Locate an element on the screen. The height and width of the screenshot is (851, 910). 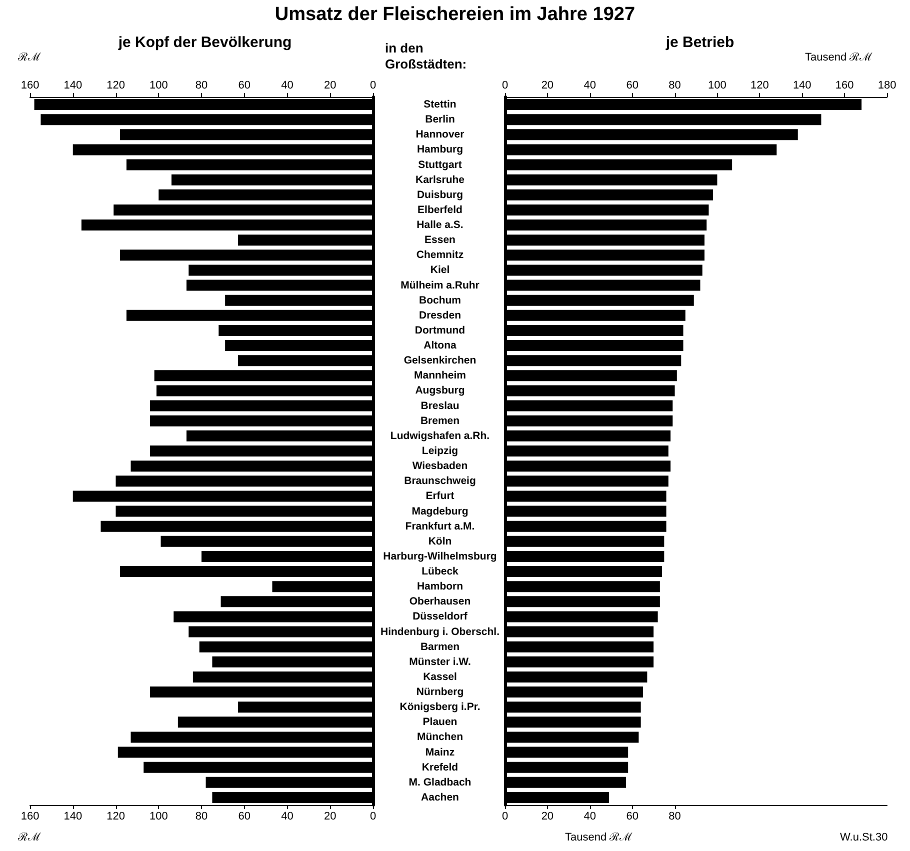
y-tick-label: Königsberg i.Pr. is located at coordinates (440, 707).